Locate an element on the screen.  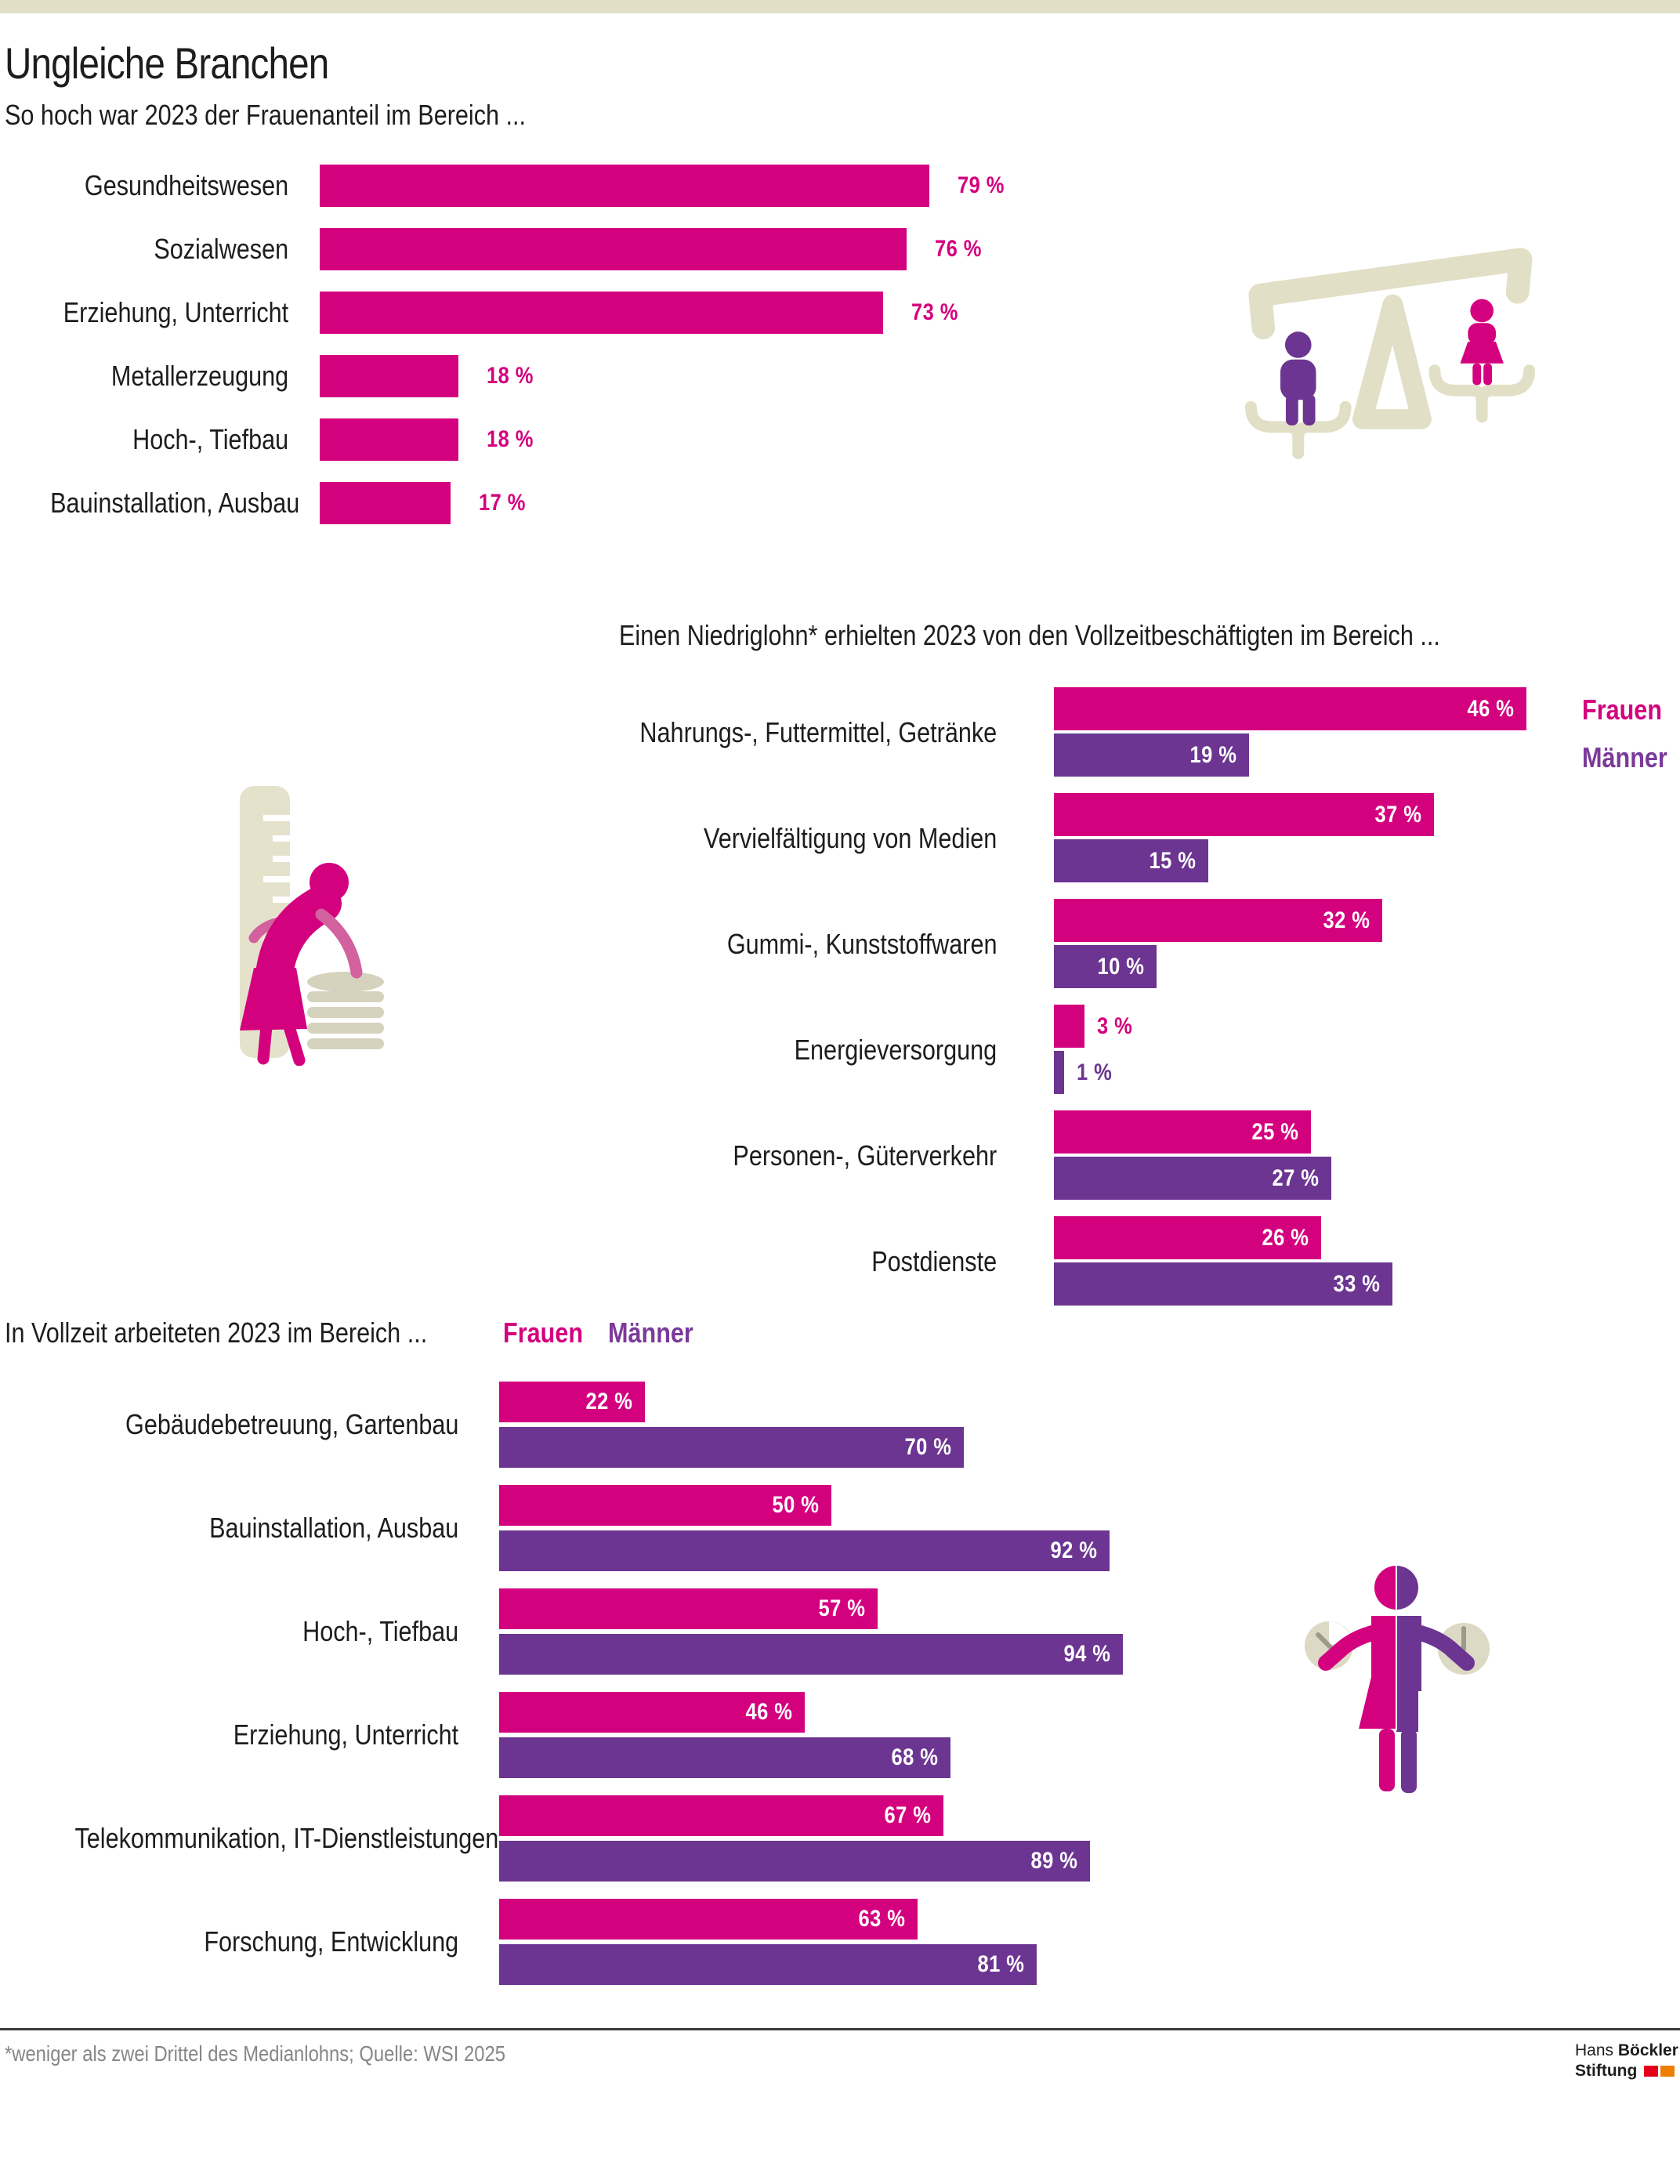
legend-frauen-bottom: Frauen is located at coordinates (543, 1333).